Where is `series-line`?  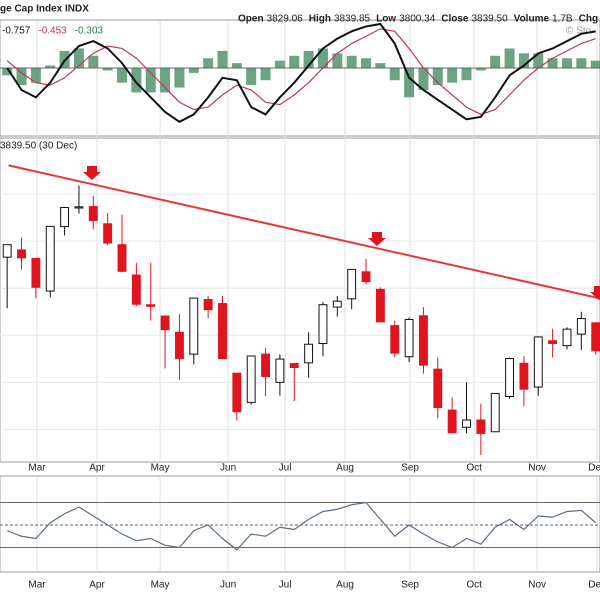
series-line is located at coordinates (301, 526).